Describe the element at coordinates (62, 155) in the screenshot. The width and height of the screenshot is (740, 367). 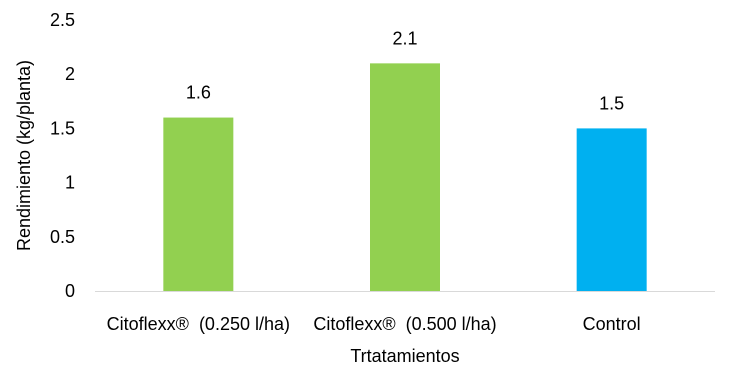
I see `y-tick-labels: 0 0.5 1 1.5 2 2.5` at that location.